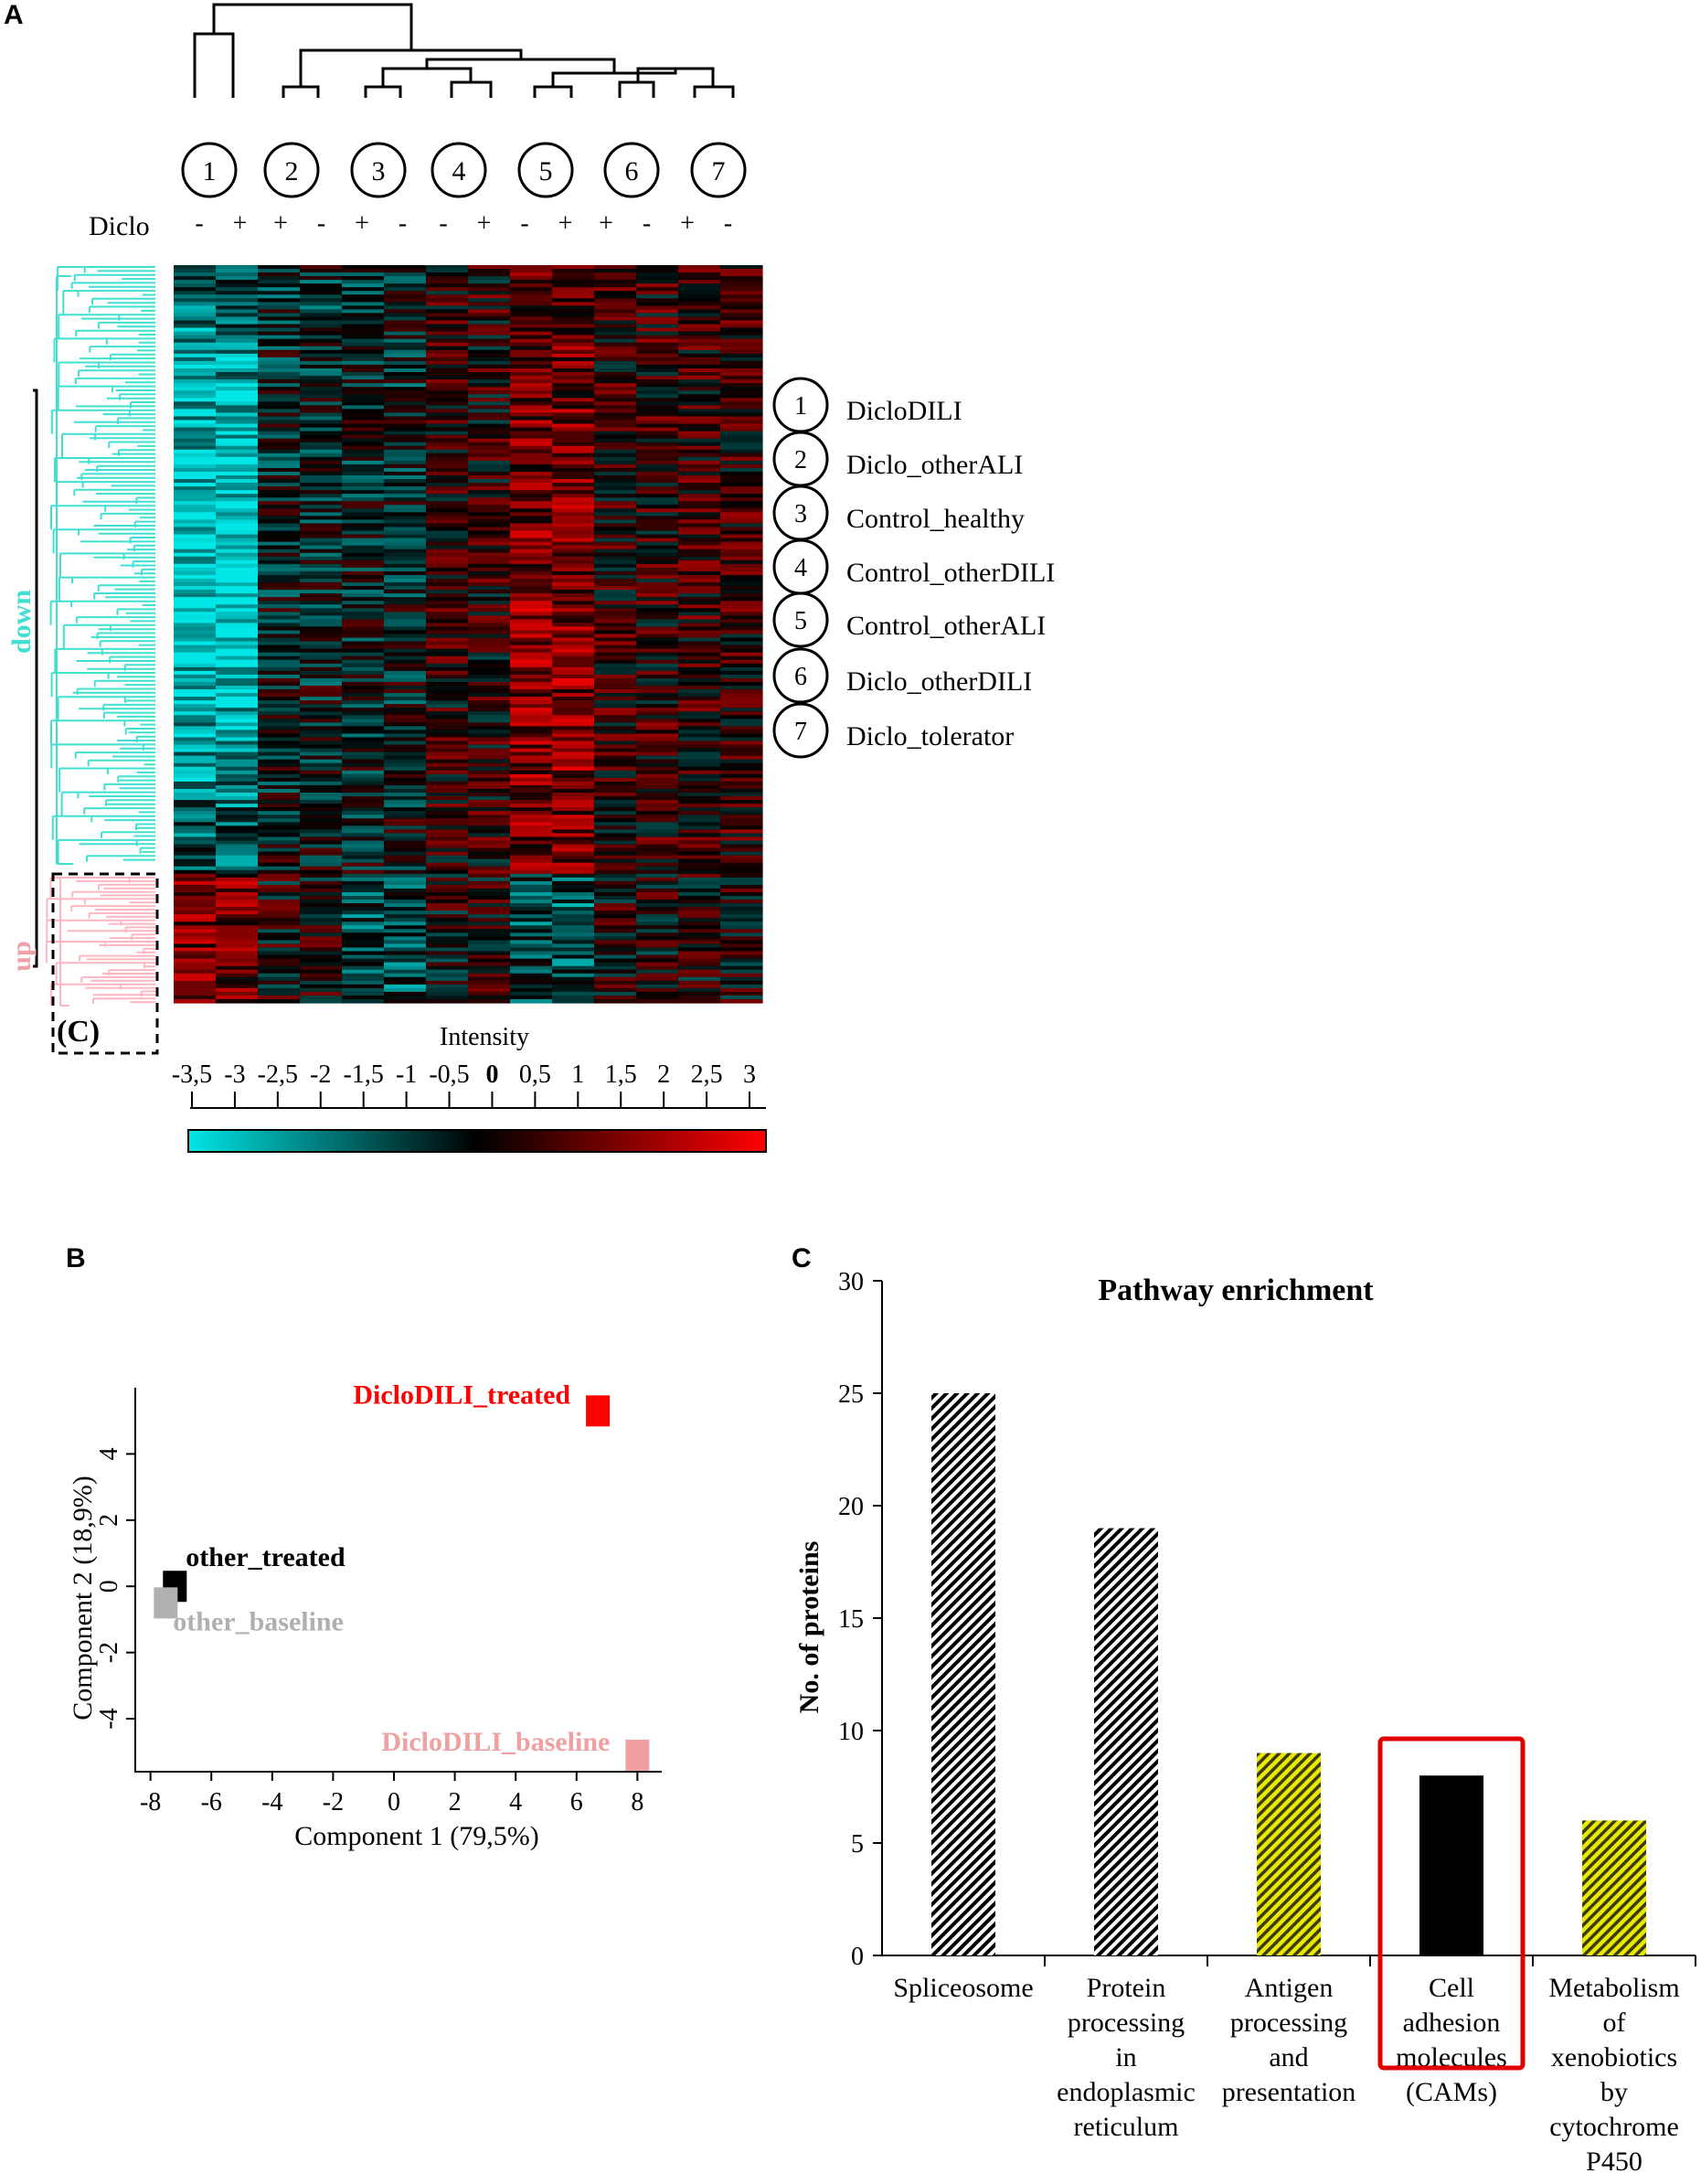  I want to click on legend-circle, so click(800, 730).